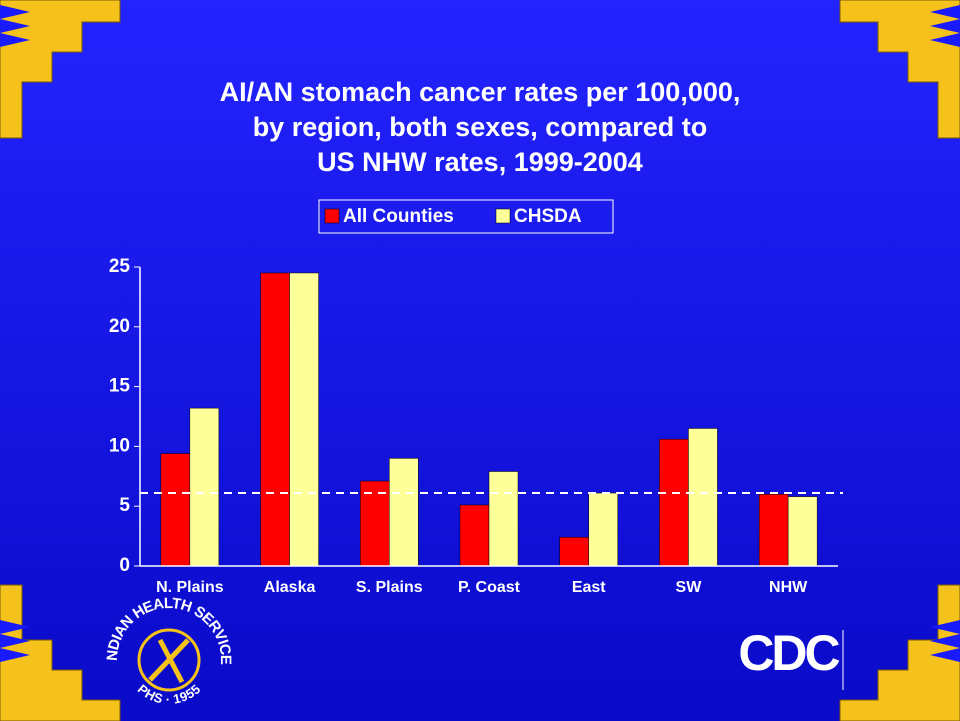 This screenshot has height=721, width=960. What do you see at coordinates (120, 266) in the screenshot?
I see `y-tick-label: 25` at bounding box center [120, 266].